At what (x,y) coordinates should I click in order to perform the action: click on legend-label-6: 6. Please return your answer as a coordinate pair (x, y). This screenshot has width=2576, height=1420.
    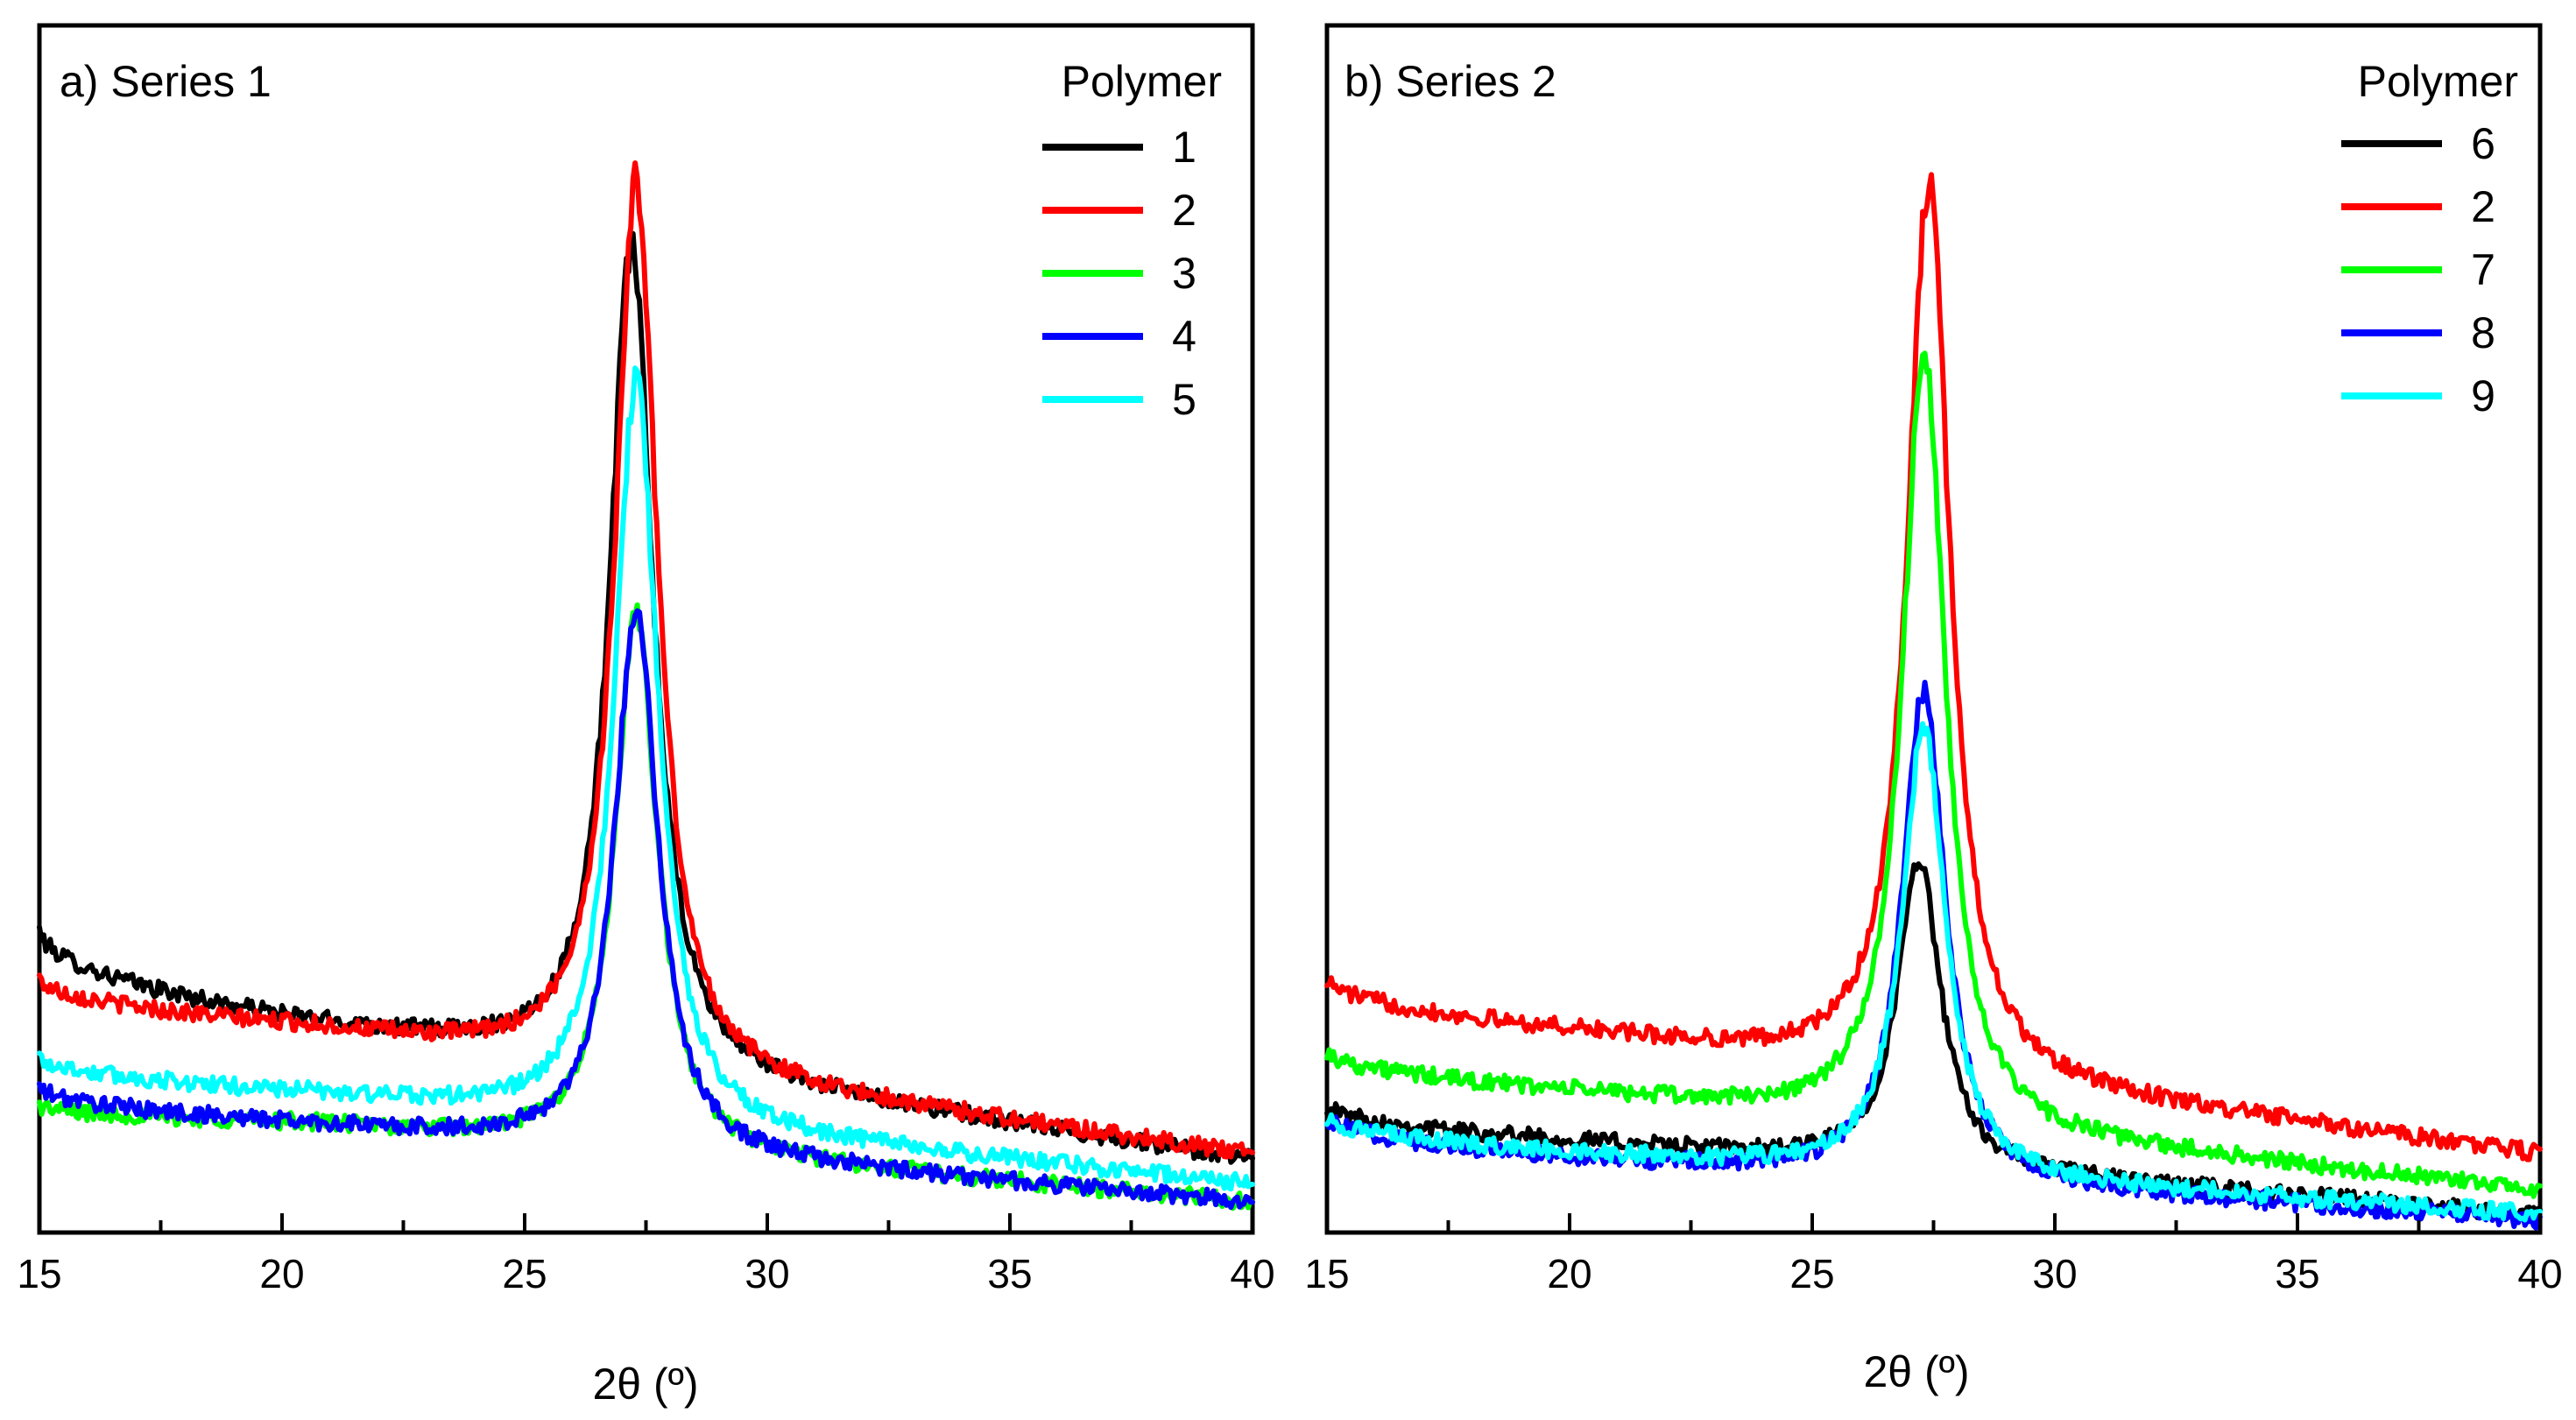
    Looking at the image, I should click on (2483, 143).